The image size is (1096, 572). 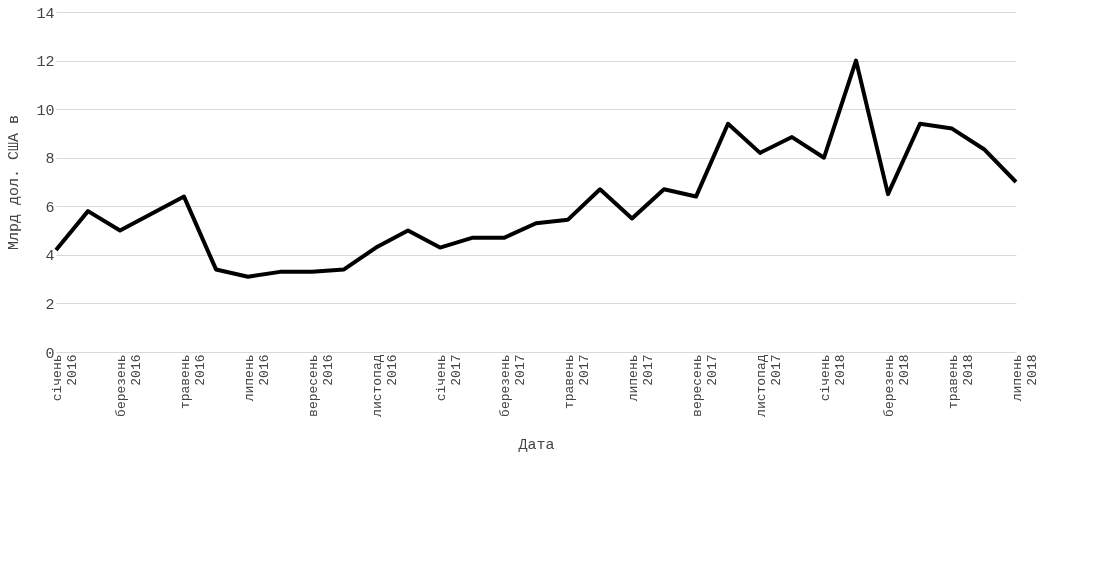 What do you see at coordinates (536, 445) in the screenshot?
I see `x-axis-title: Дата` at bounding box center [536, 445].